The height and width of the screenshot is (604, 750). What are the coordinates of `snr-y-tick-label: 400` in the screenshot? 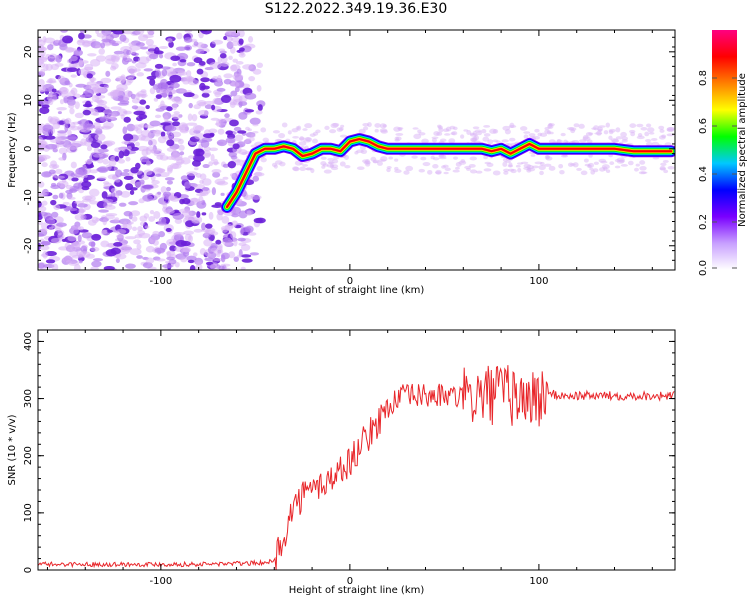 It's located at (28, 341).